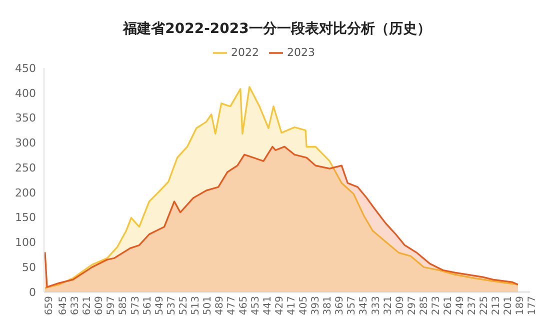 The height and width of the screenshot is (332, 554). What do you see at coordinates (124, 306) in the screenshot?
I see `x-tick-label: 585` at bounding box center [124, 306].